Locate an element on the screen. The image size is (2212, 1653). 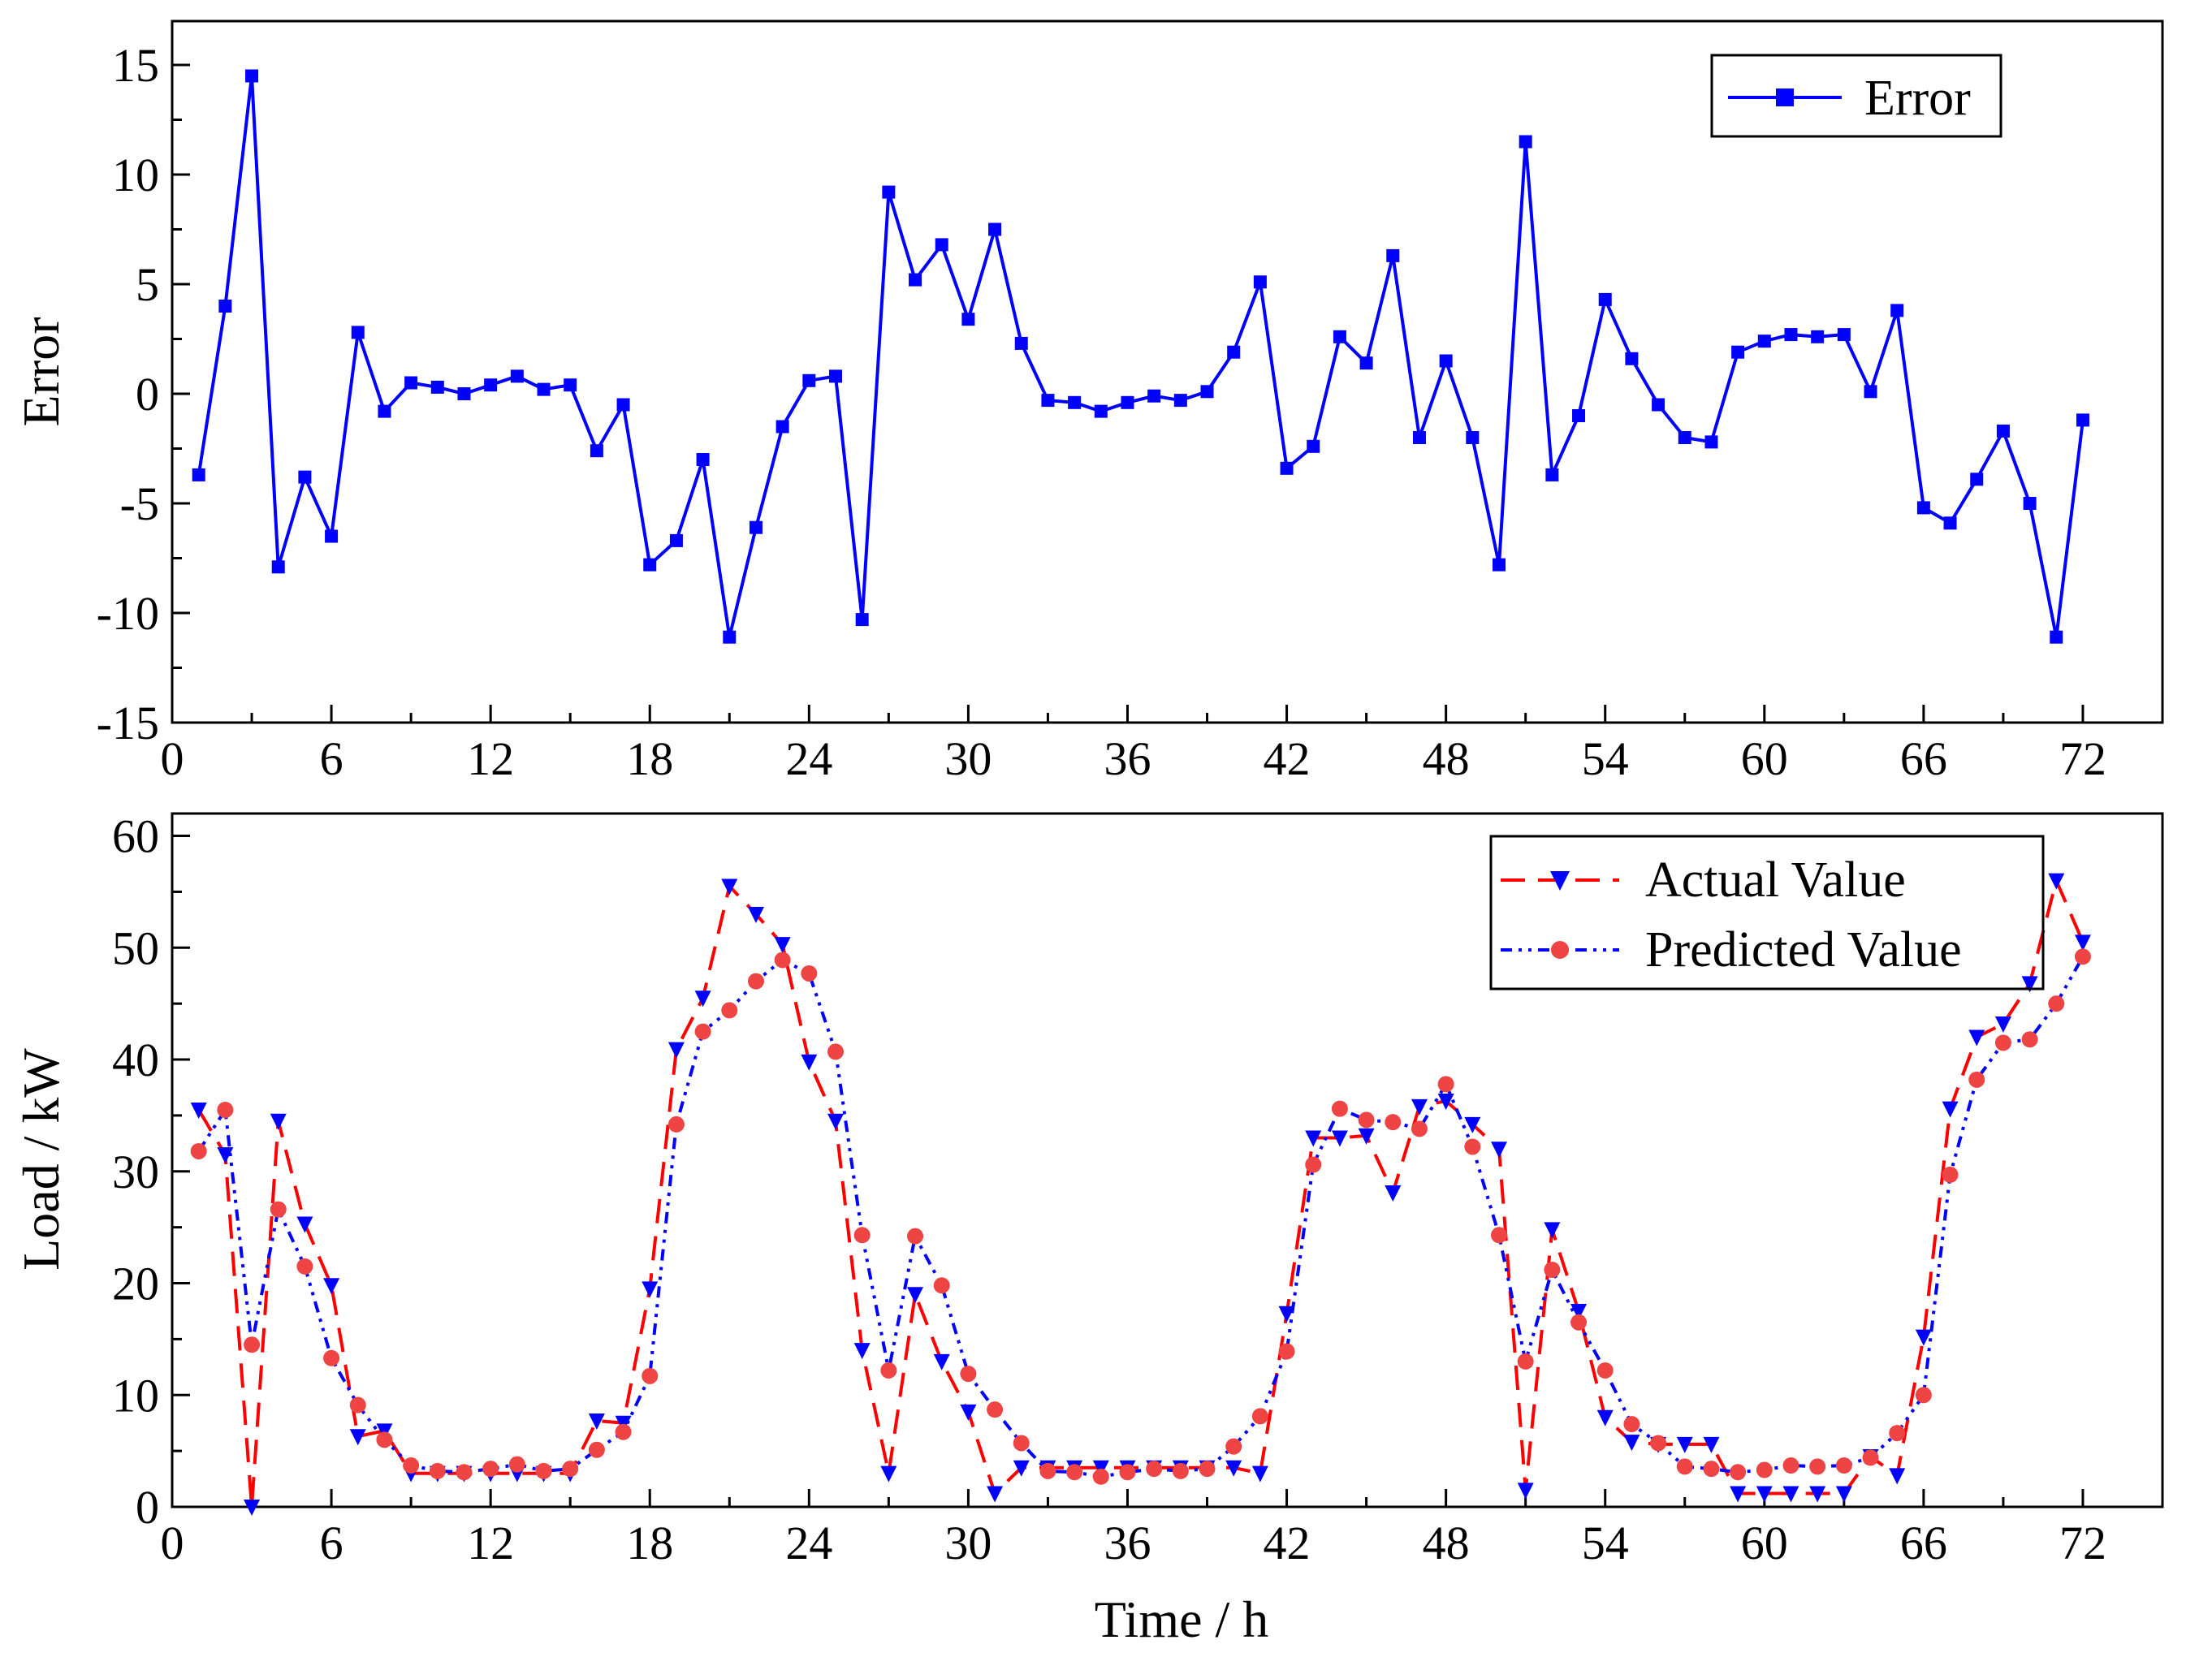
load-x-tick-label: 72 is located at coordinates (2082, 1543).